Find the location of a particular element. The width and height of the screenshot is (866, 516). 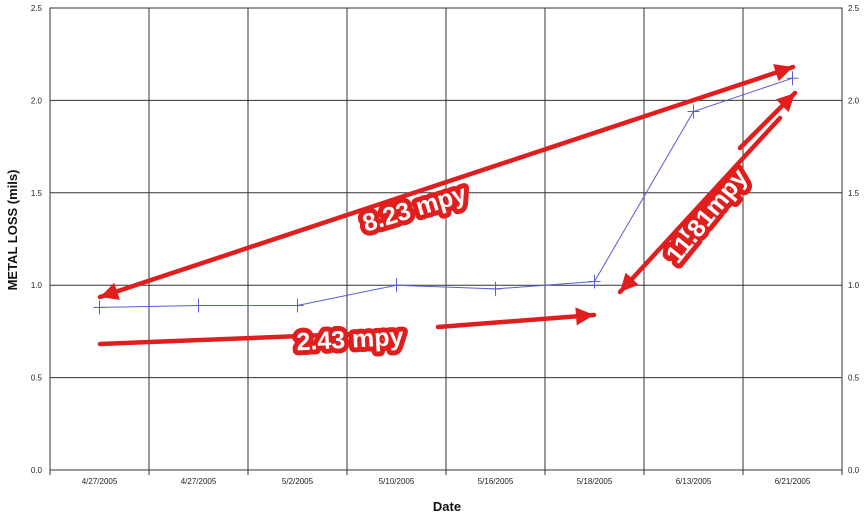

annotation-label: 11.81mpy is located at coordinates (707, 215).